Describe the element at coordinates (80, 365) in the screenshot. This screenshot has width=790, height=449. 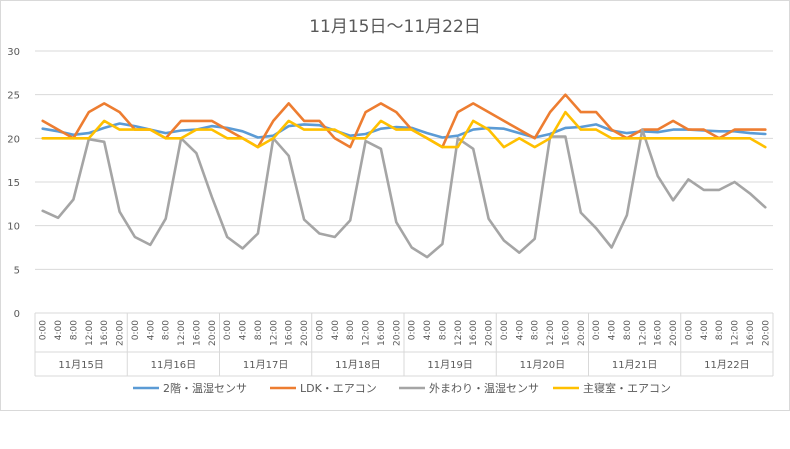
I see `x-day-label: 11月15日` at that location.